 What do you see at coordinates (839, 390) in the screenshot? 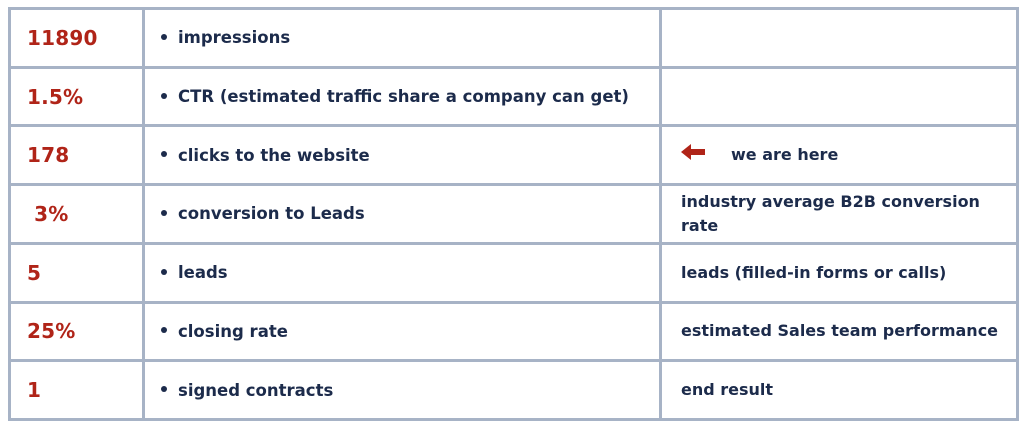
I see `metric-note: end result` at bounding box center [839, 390].